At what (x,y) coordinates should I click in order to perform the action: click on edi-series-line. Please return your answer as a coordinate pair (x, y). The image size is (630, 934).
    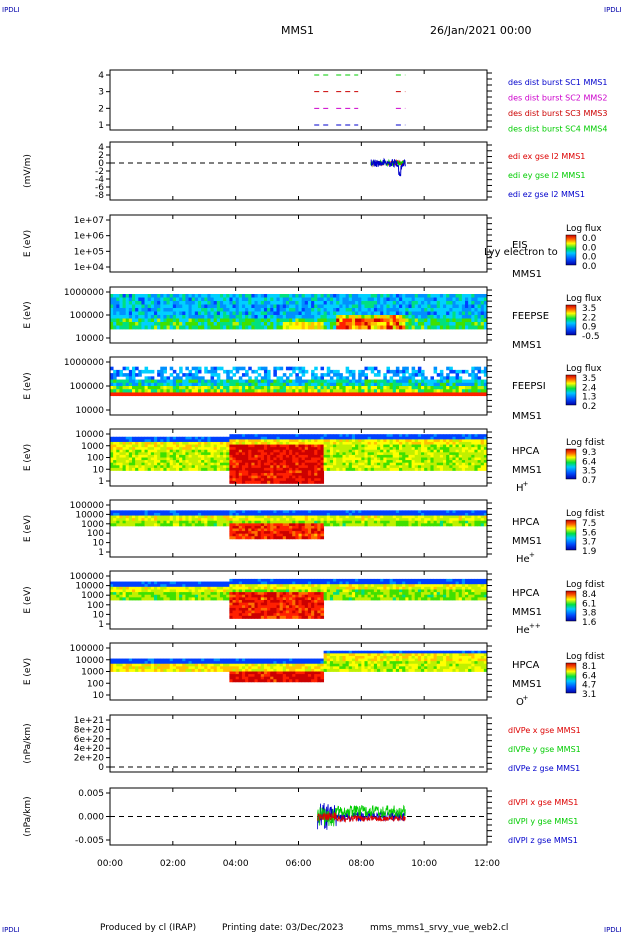
    Looking at the image, I should click on (388, 167).